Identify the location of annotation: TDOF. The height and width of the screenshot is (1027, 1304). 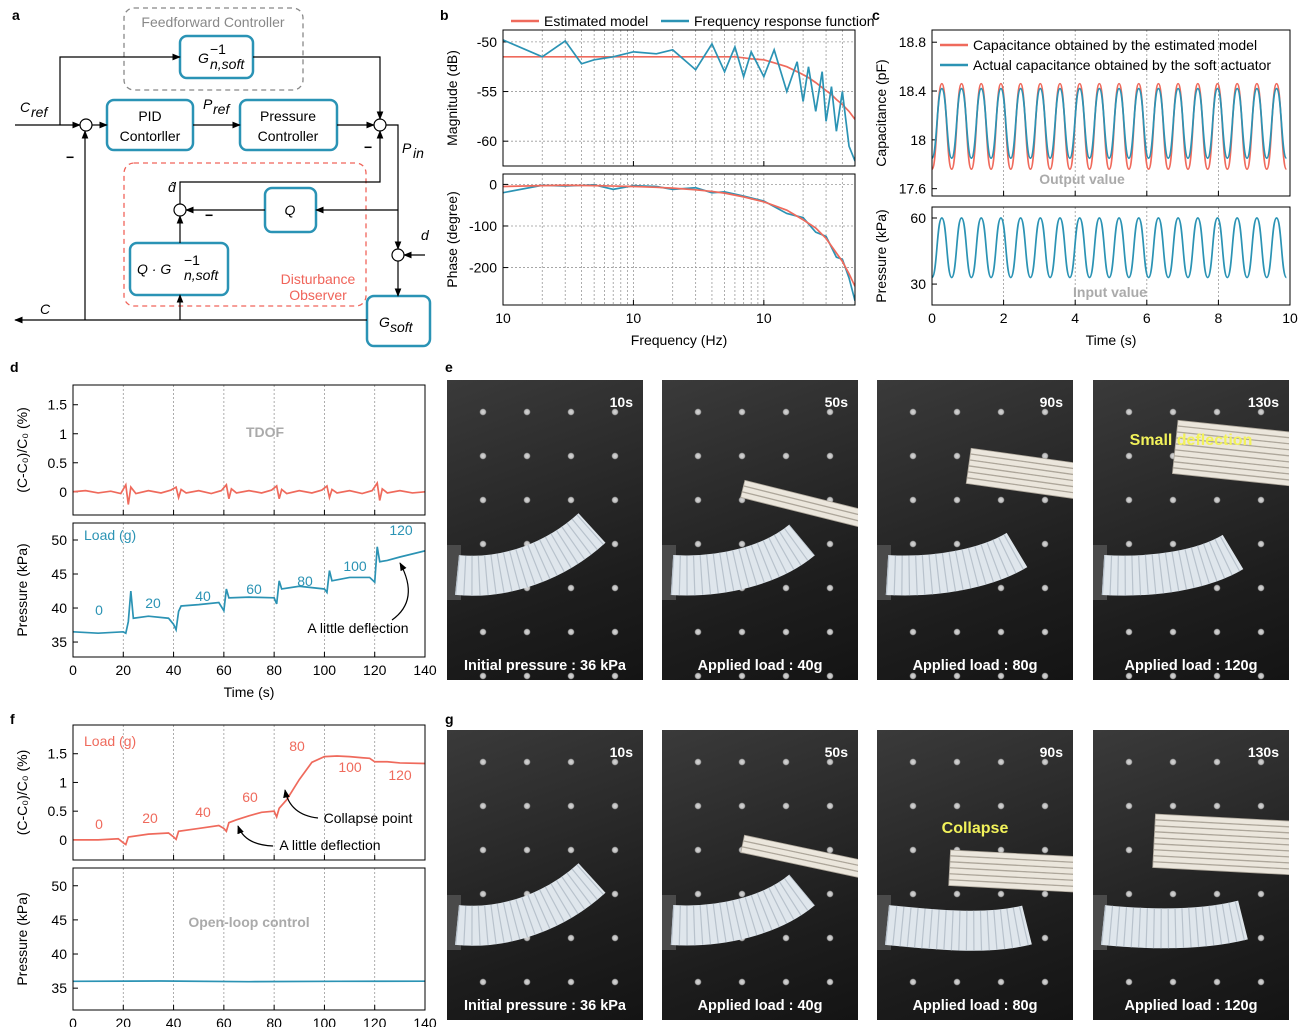
(265, 432).